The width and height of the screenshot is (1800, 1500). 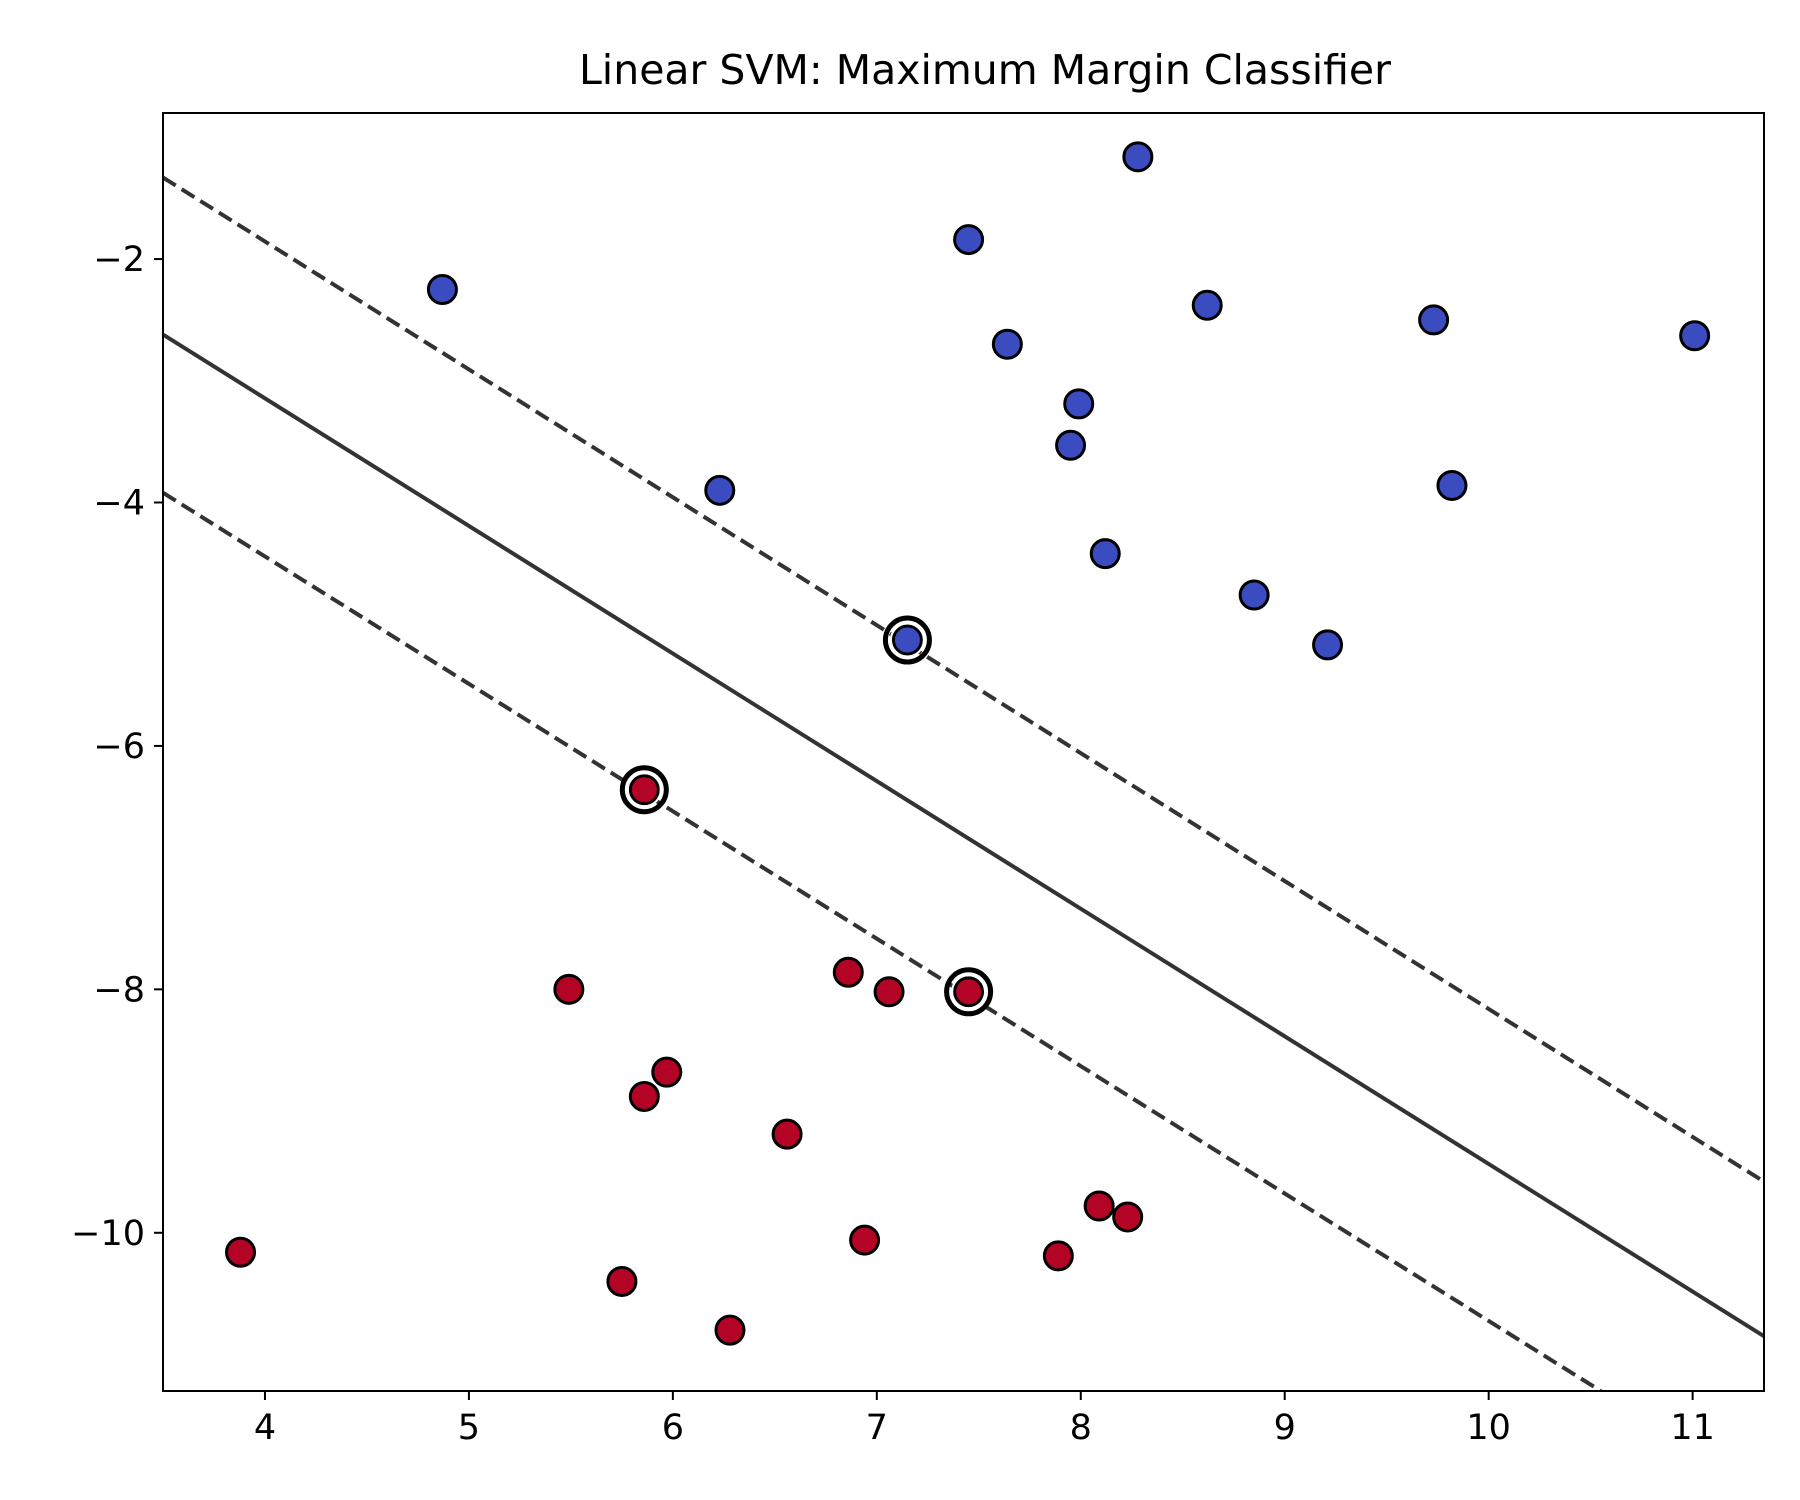 I want to click on x-tick-label-6: 6, so click(x=673, y=1428).